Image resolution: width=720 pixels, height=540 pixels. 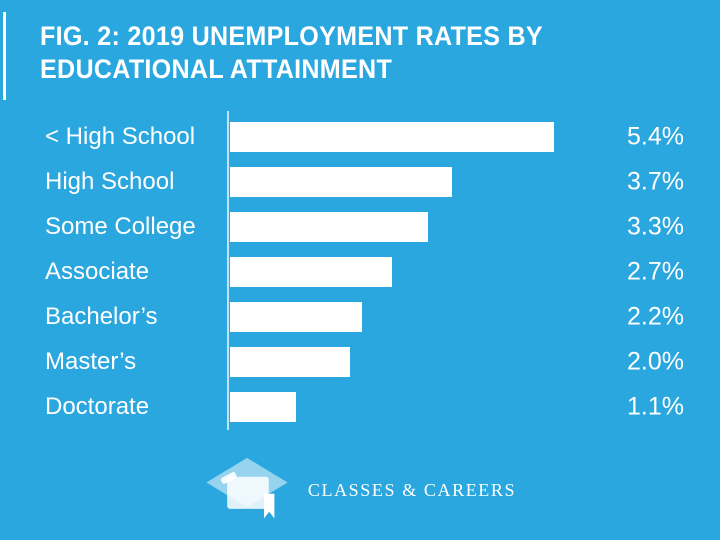 I want to click on category-label: Bachelor’s, so click(x=101, y=316).